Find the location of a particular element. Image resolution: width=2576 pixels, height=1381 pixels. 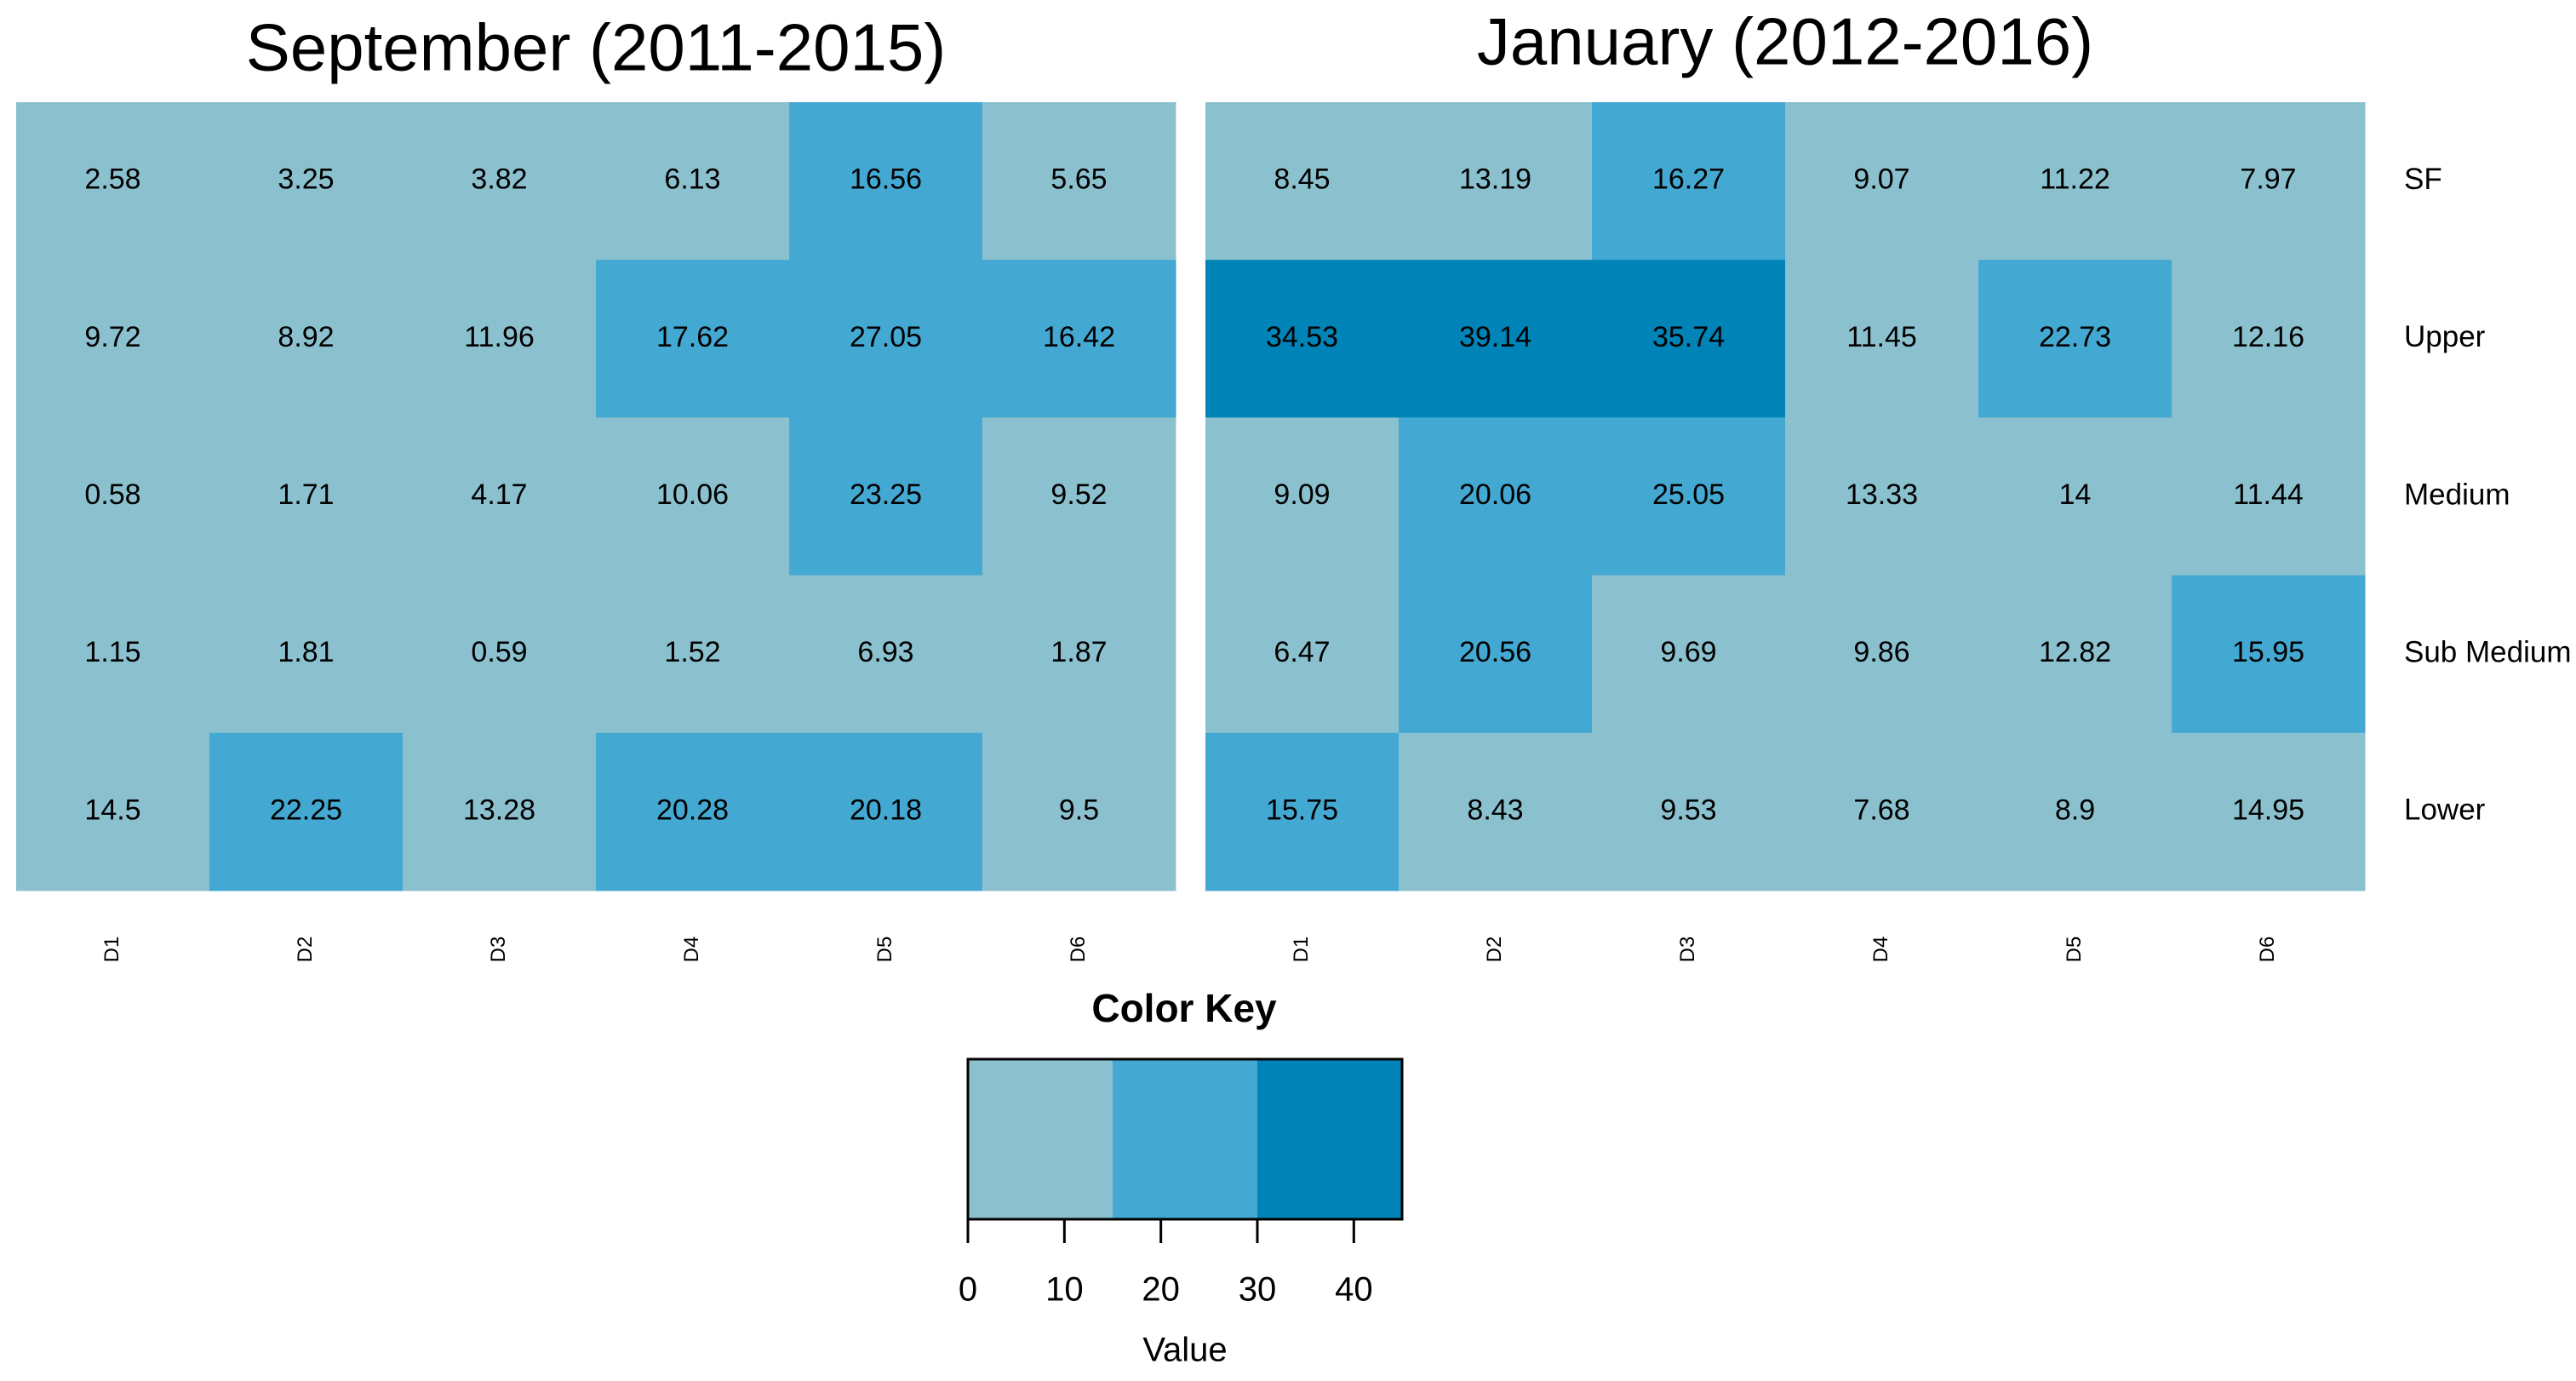

x-tick-label: 30 is located at coordinates (1258, 1290).